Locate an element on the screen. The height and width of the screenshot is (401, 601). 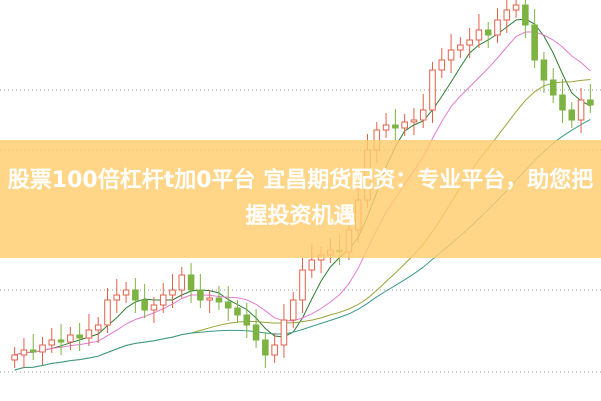
headline-text: 股票100倍杠杆t加0平台 宜昌期货配资：专业平台，助您把握投资机遇 is located at coordinates (300, 198).